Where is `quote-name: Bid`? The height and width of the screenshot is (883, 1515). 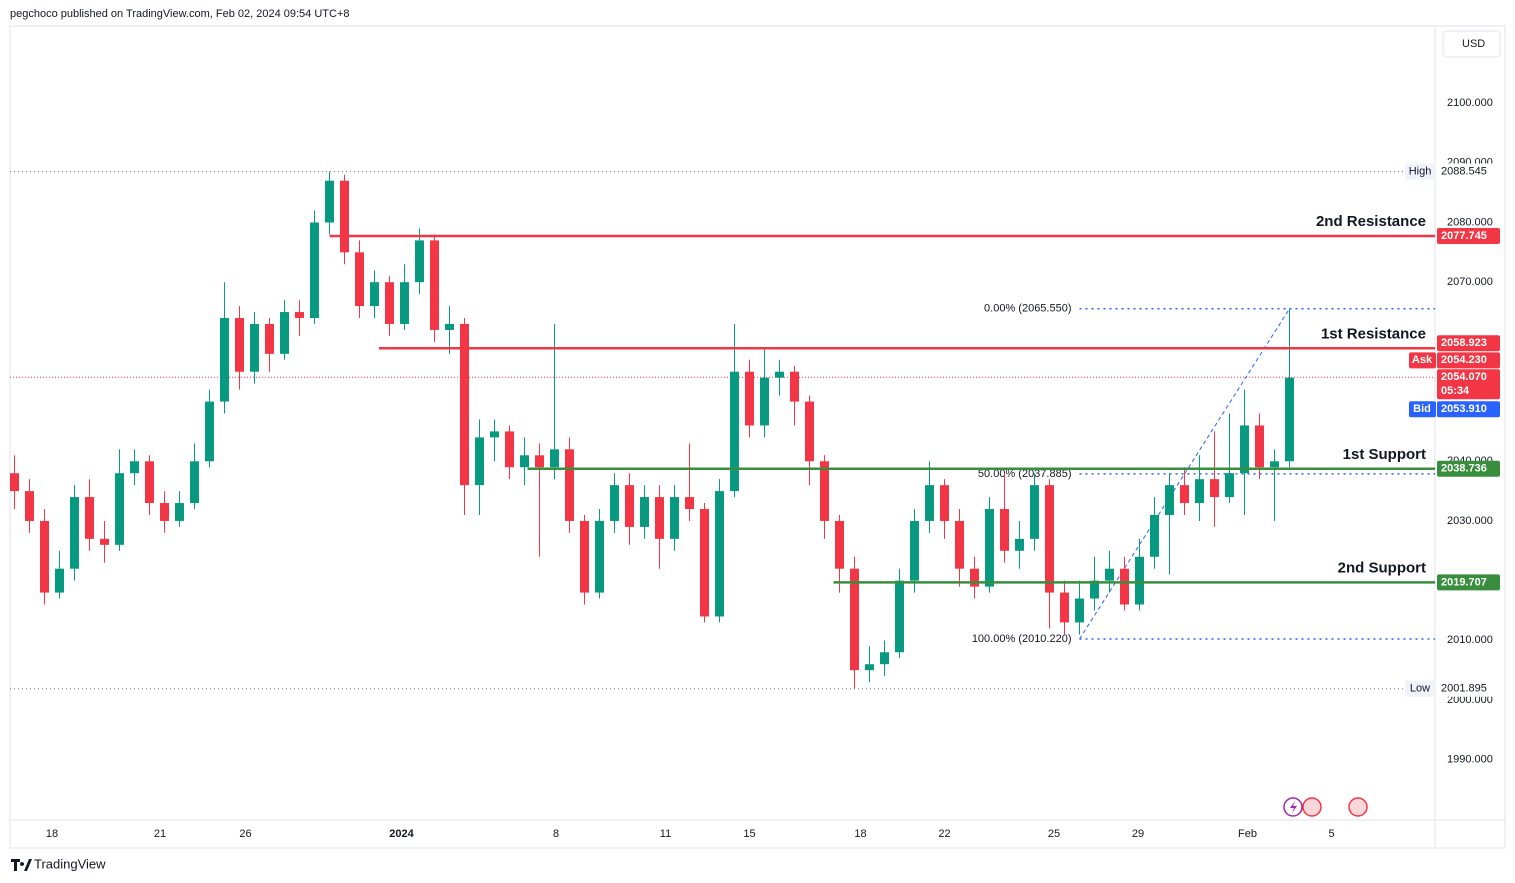 quote-name: Bid is located at coordinates (1422, 409).